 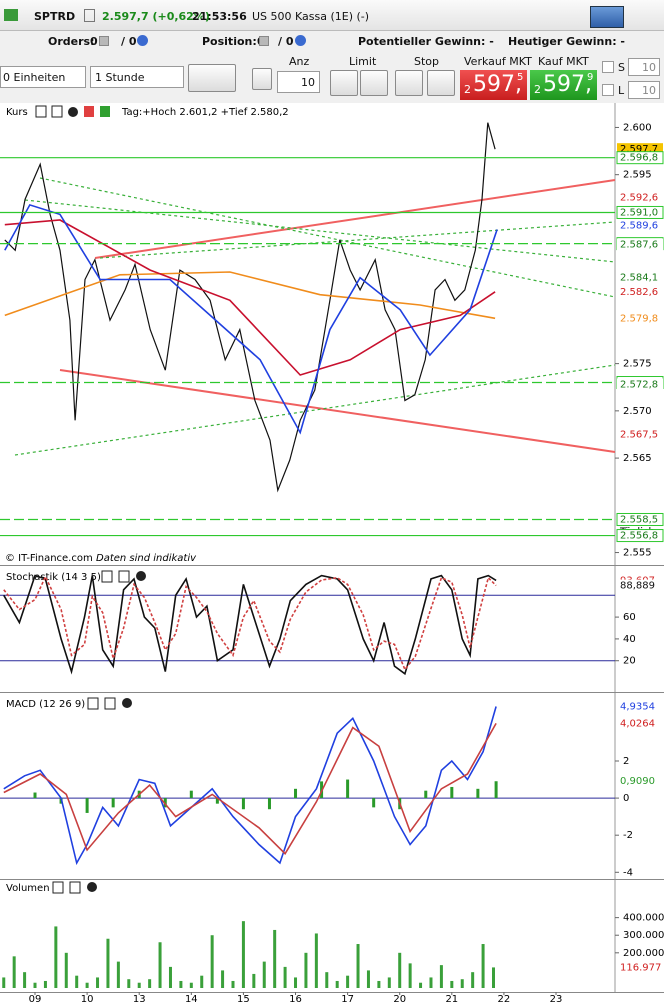 I want to click on sell-label: Verkauf MKT, so click(x=498, y=61).